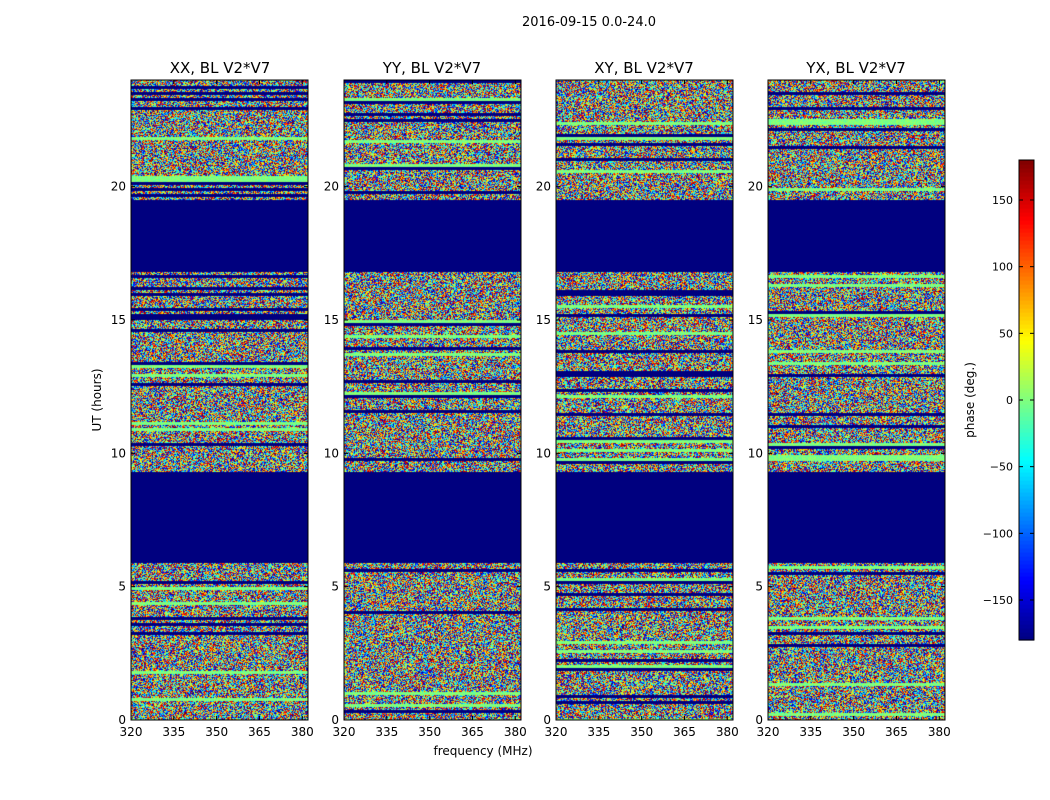 Image resolution: width=1050 pixels, height=800 pixels. Describe the element at coordinates (97, 399) in the screenshot. I see `y-axis-label: UT (hours)` at that location.